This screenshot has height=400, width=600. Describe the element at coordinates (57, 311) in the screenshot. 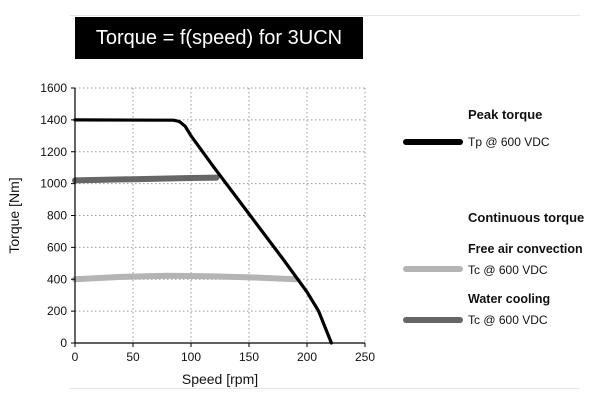

I see `y-tick-label-200: 200` at that location.